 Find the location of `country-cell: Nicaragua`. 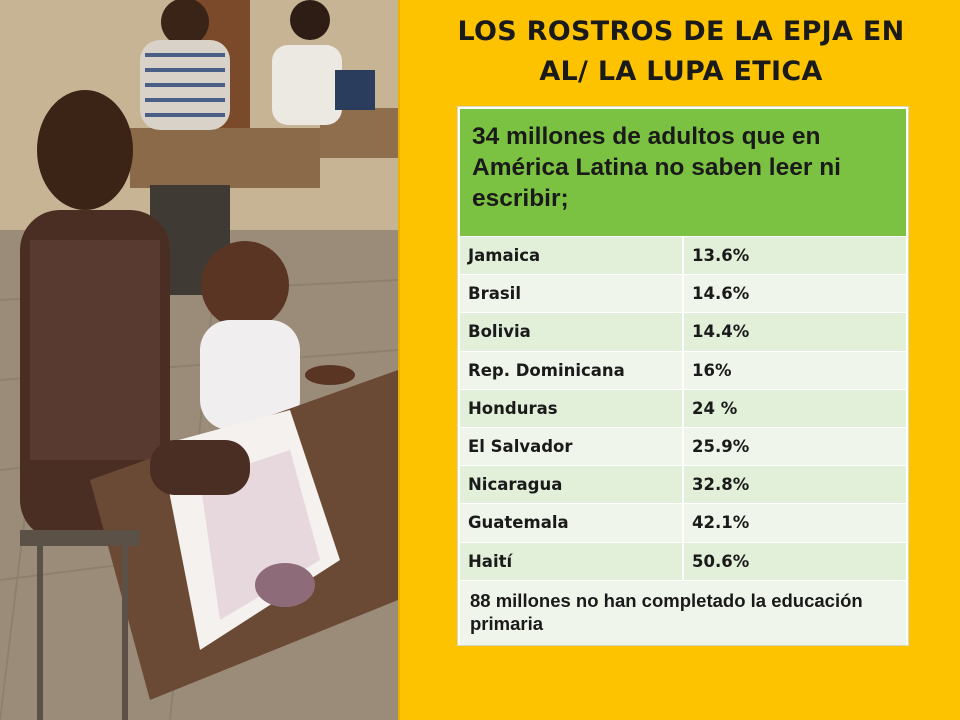

country-cell: Nicaragua is located at coordinates (572, 485).